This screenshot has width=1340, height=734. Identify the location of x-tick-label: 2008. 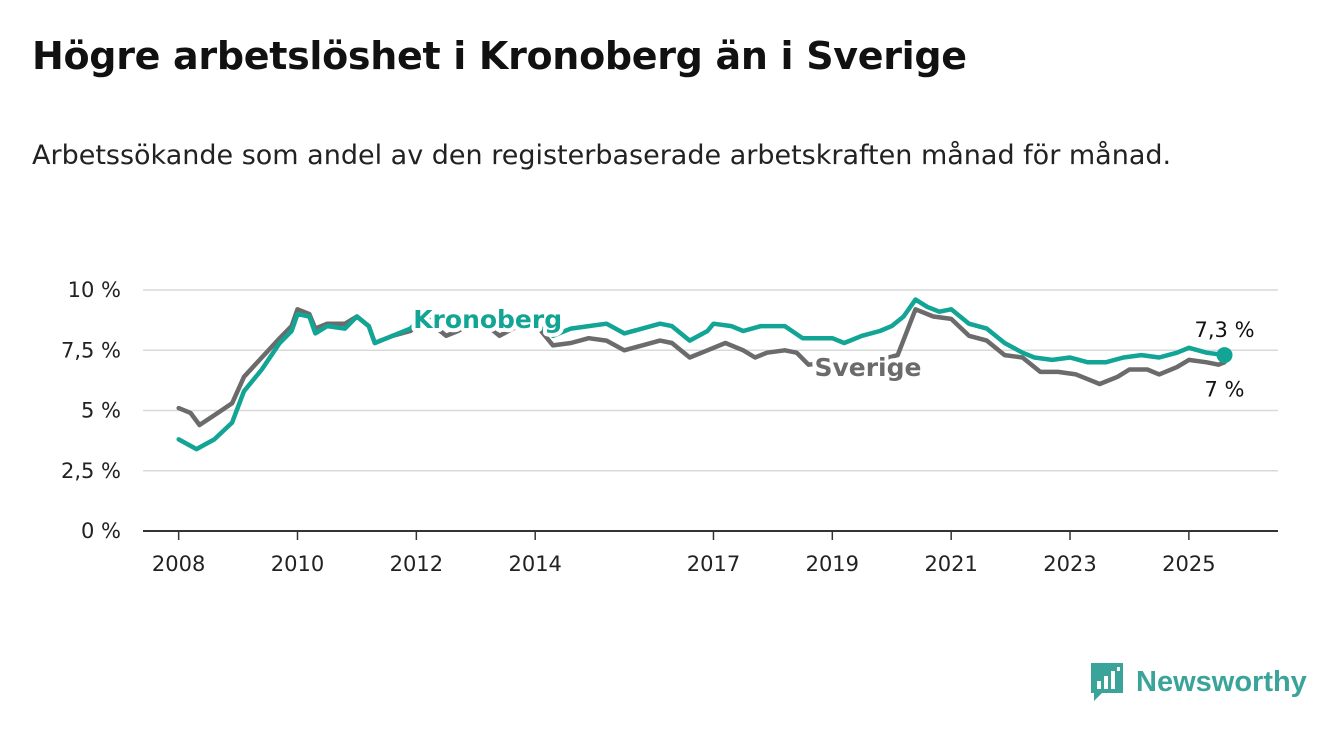
(178, 564).